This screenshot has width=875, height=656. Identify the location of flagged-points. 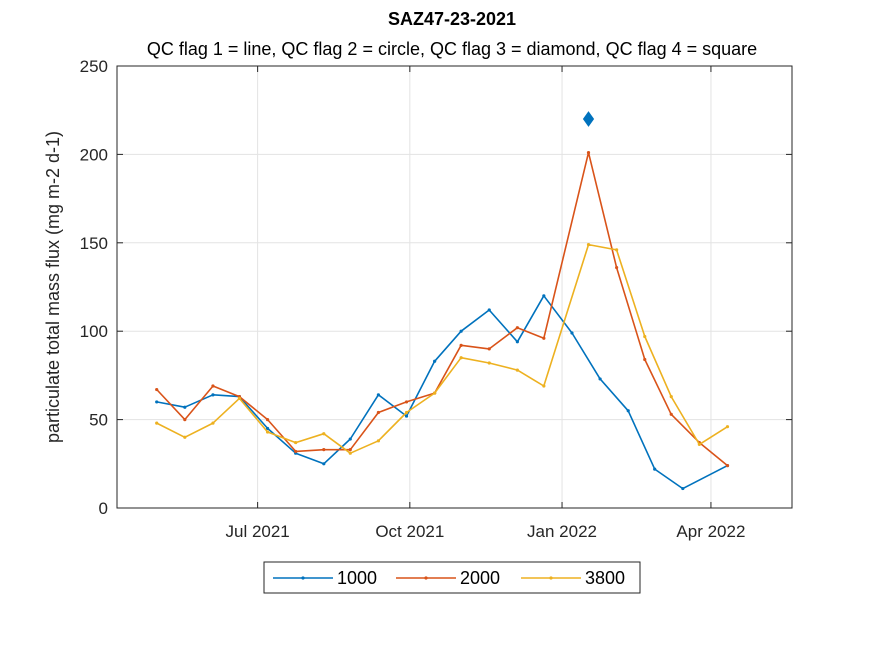
(588, 119).